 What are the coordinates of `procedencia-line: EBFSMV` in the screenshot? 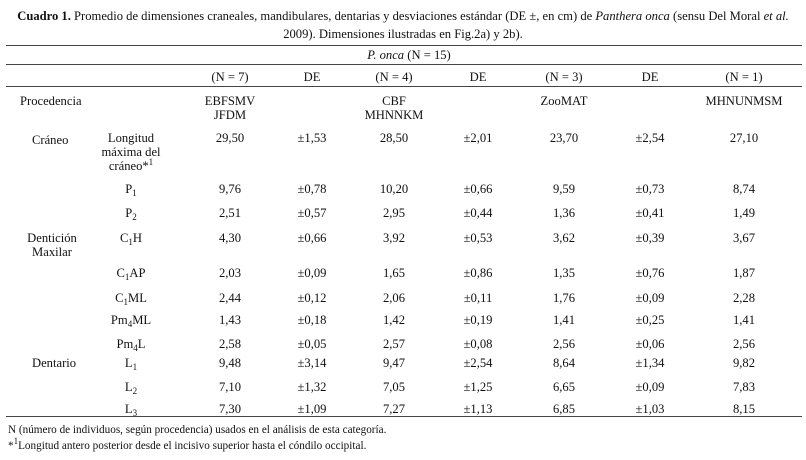 It's located at (230, 101).